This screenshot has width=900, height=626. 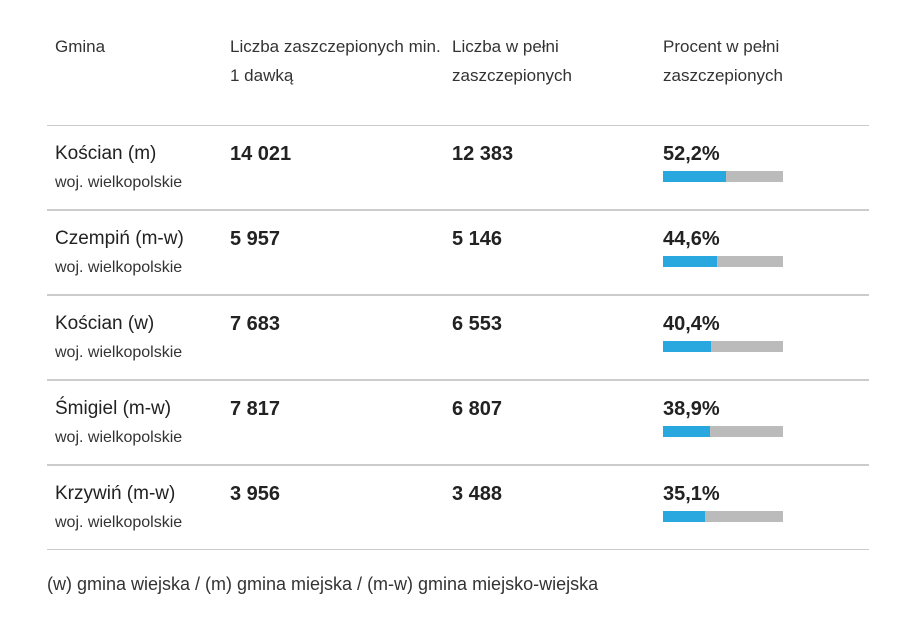 I want to click on gmina-name: Śmigiel (m-w), so click(x=113, y=408).